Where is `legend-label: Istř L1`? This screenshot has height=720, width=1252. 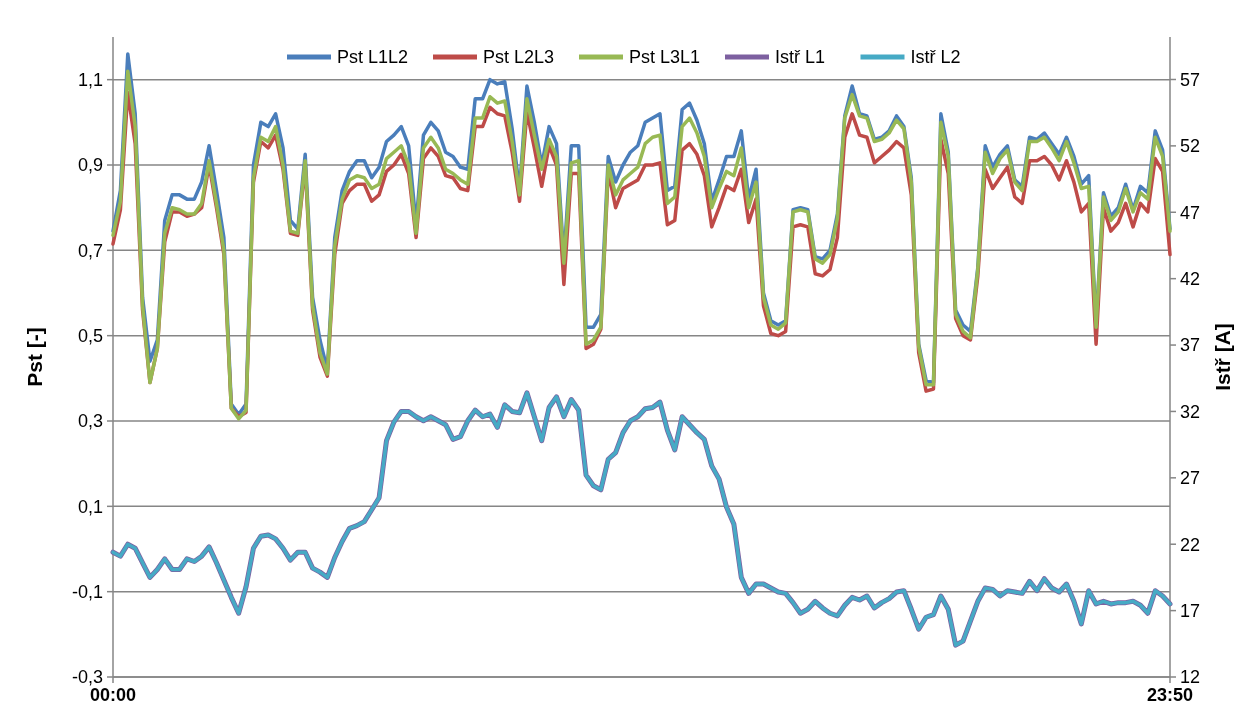
legend-label: Istř L1 is located at coordinates (800, 57).